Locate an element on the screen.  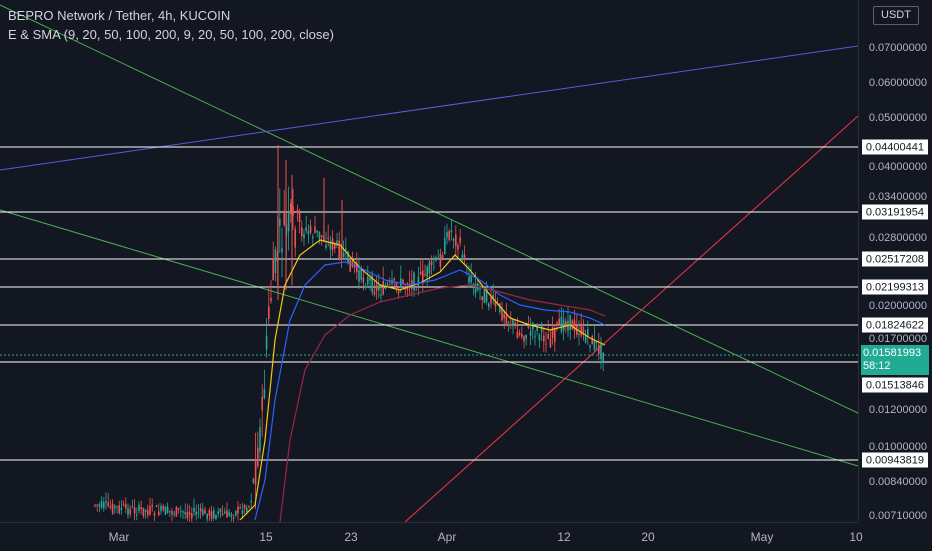
current-price-value: 0.01581993 is located at coordinates (892, 353).